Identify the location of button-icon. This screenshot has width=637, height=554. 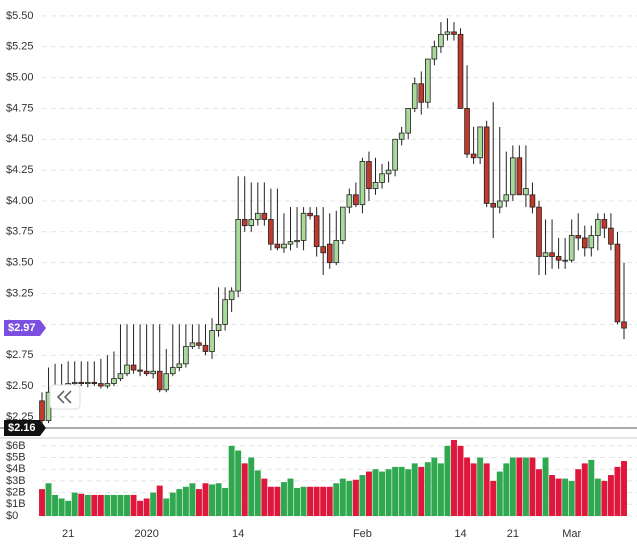
(64, 397).